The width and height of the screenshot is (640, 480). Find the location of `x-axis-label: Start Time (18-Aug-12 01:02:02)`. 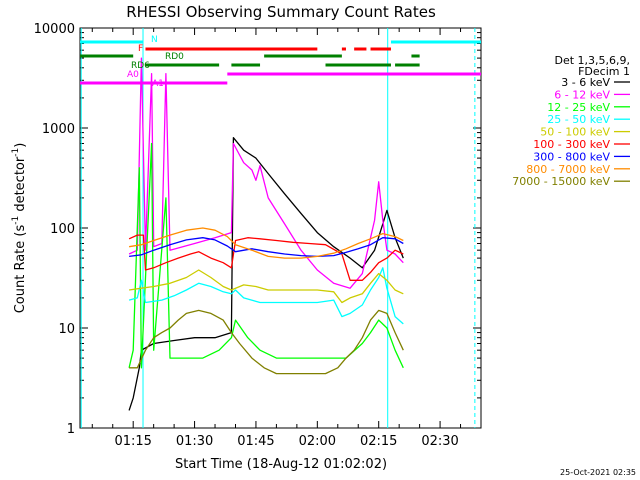

x-axis-label: Start Time (18-Aug-12 01:02:02) is located at coordinates (281, 464).